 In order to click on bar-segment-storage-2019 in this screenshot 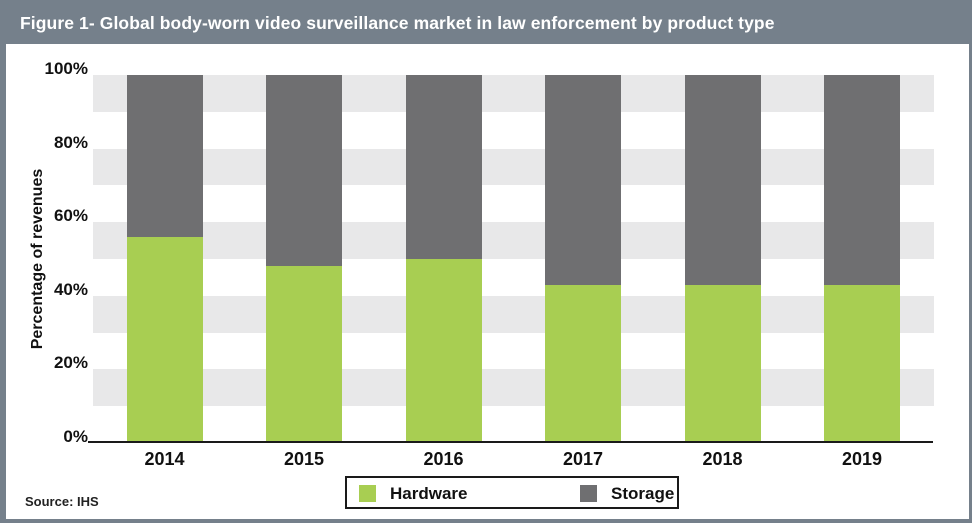, I will do `click(862, 180)`.